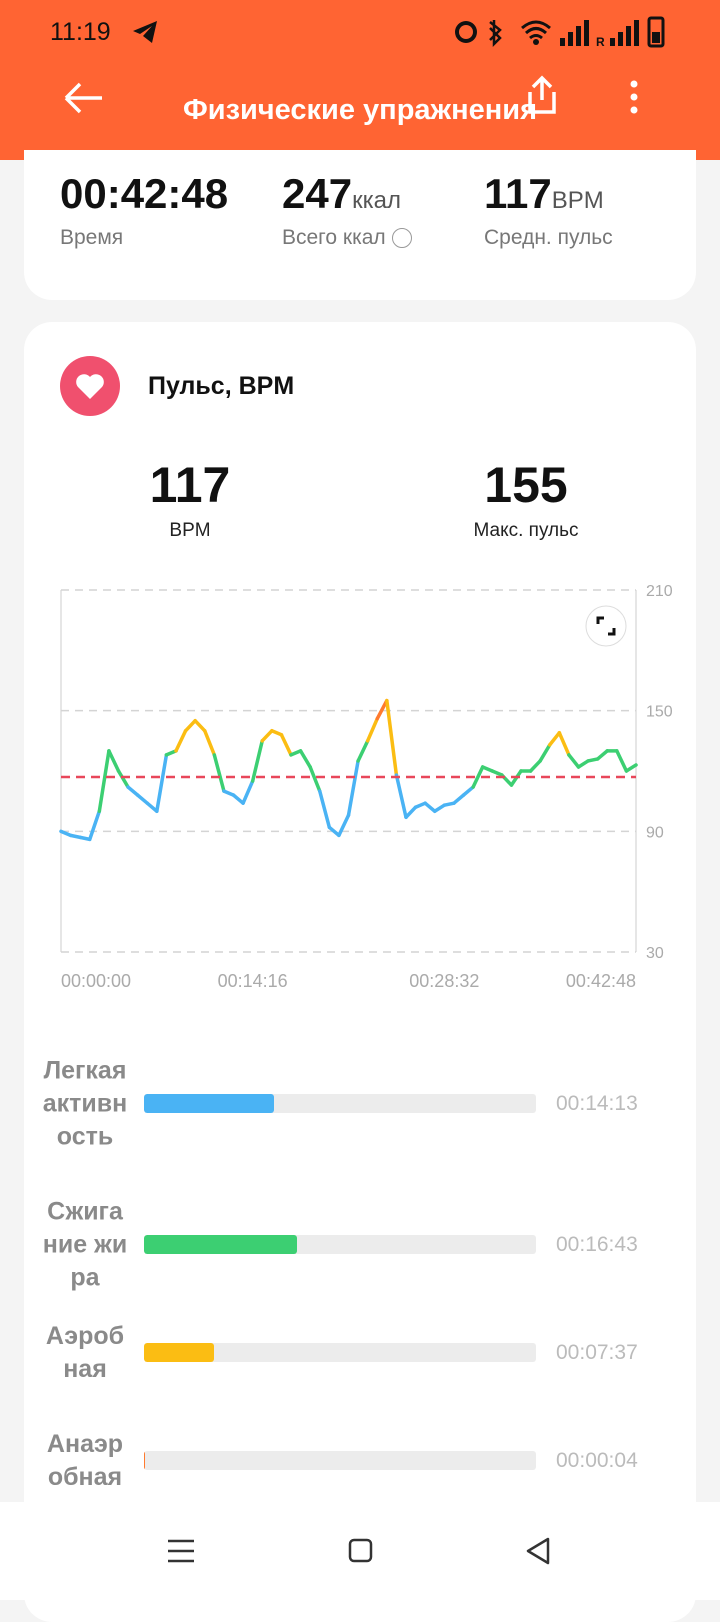  I want to click on zone-duration: 00:07:37, so click(597, 1352).